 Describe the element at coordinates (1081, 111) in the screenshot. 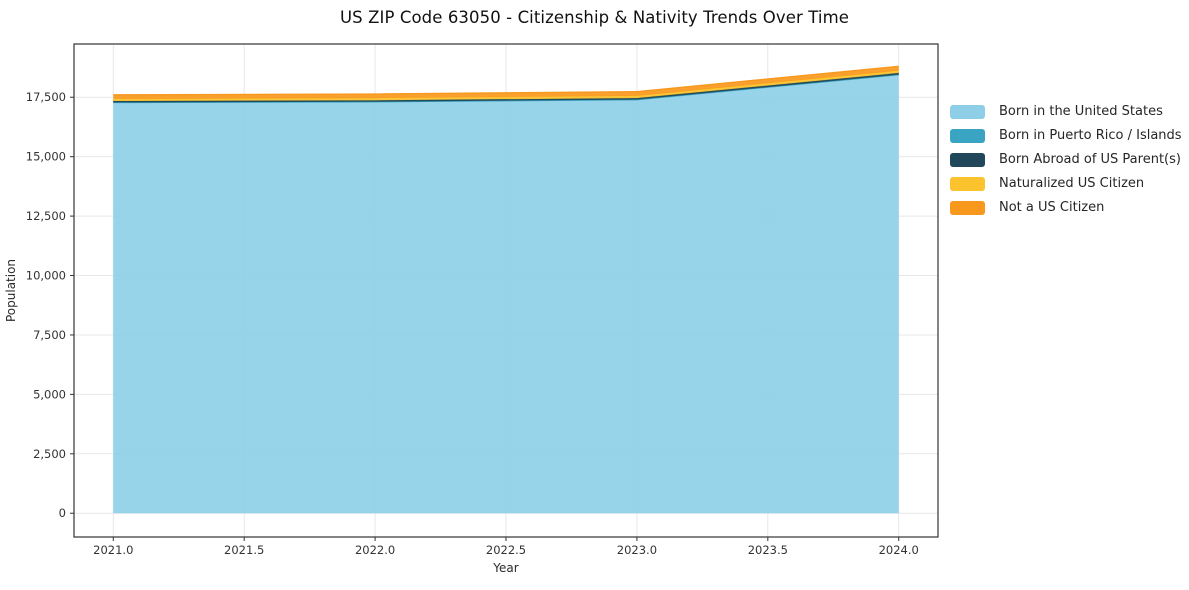

I see `legend-label: Born in the United States` at that location.